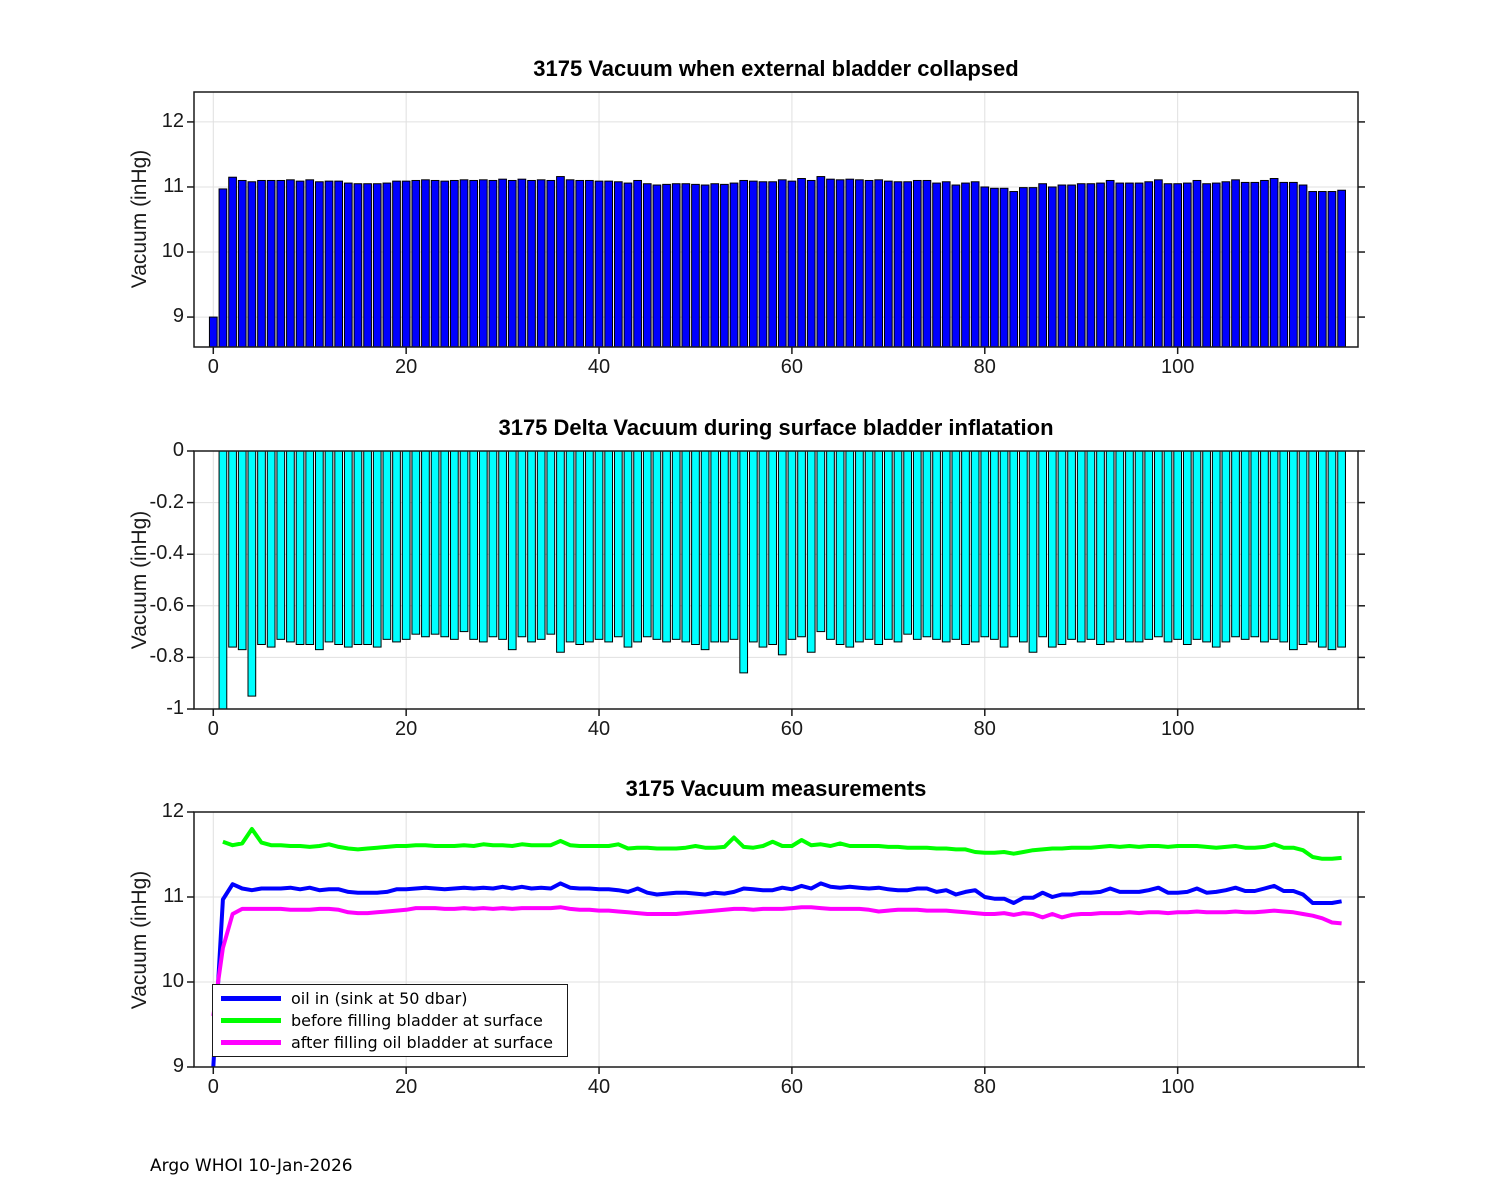  I want to click on plot1-ylabel: Vacuum (inHg), so click(139, 219).